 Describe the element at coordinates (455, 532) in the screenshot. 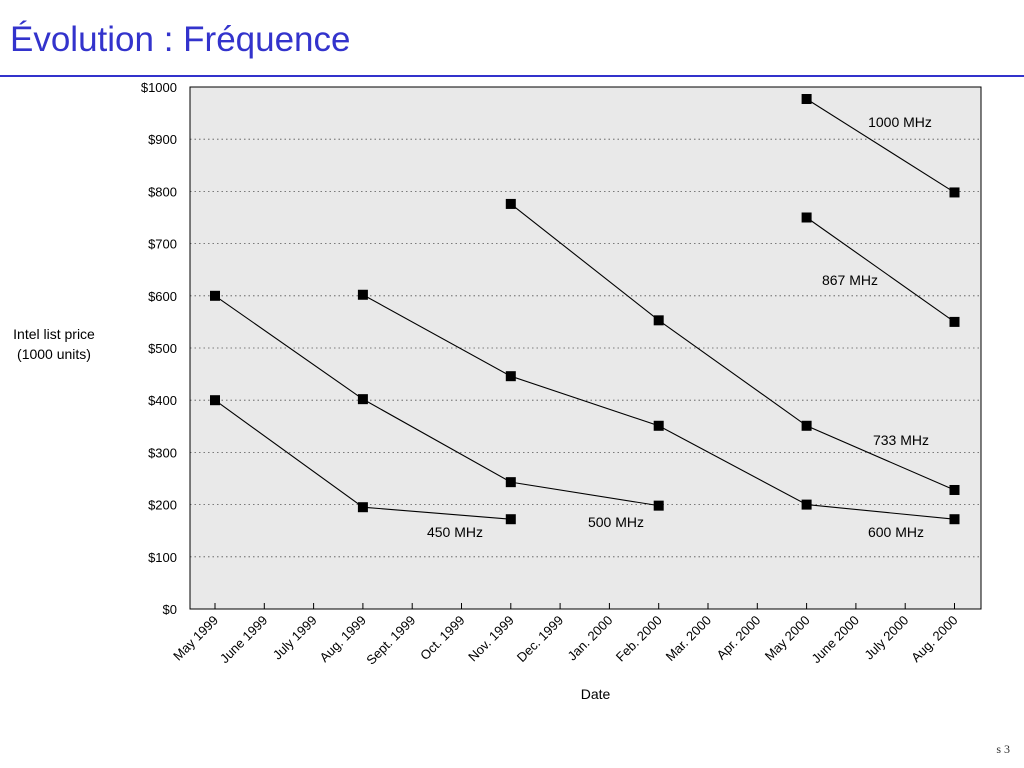

I see `series-label-450-mhz: 450 MHz` at that location.